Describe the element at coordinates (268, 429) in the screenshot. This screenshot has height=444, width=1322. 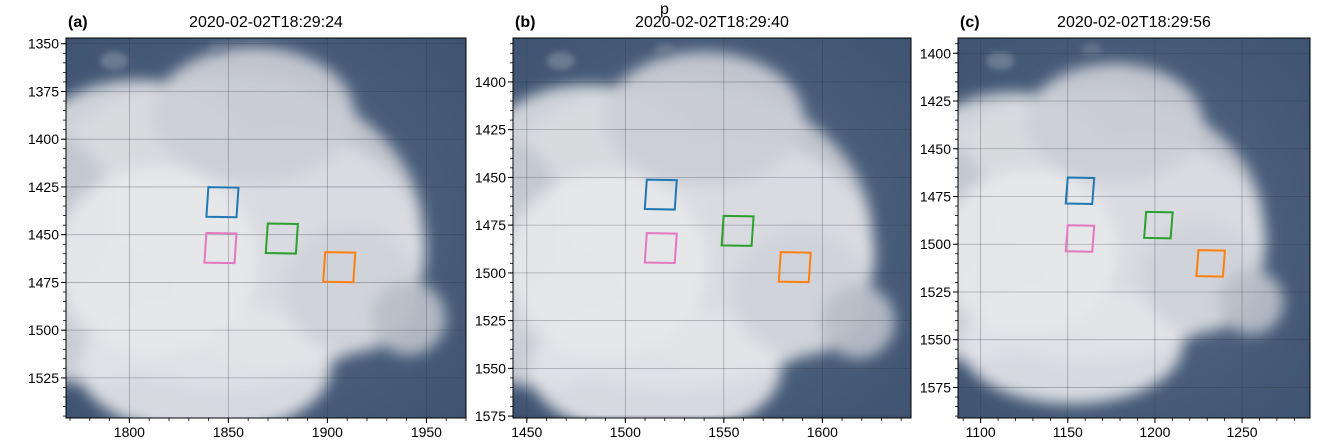
I see `x-axis: 1800 1850 1900 1950` at that location.